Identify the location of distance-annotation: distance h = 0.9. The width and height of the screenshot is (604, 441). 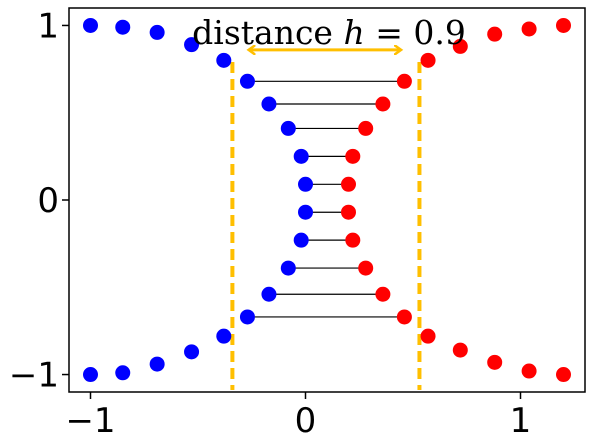
(329, 32).